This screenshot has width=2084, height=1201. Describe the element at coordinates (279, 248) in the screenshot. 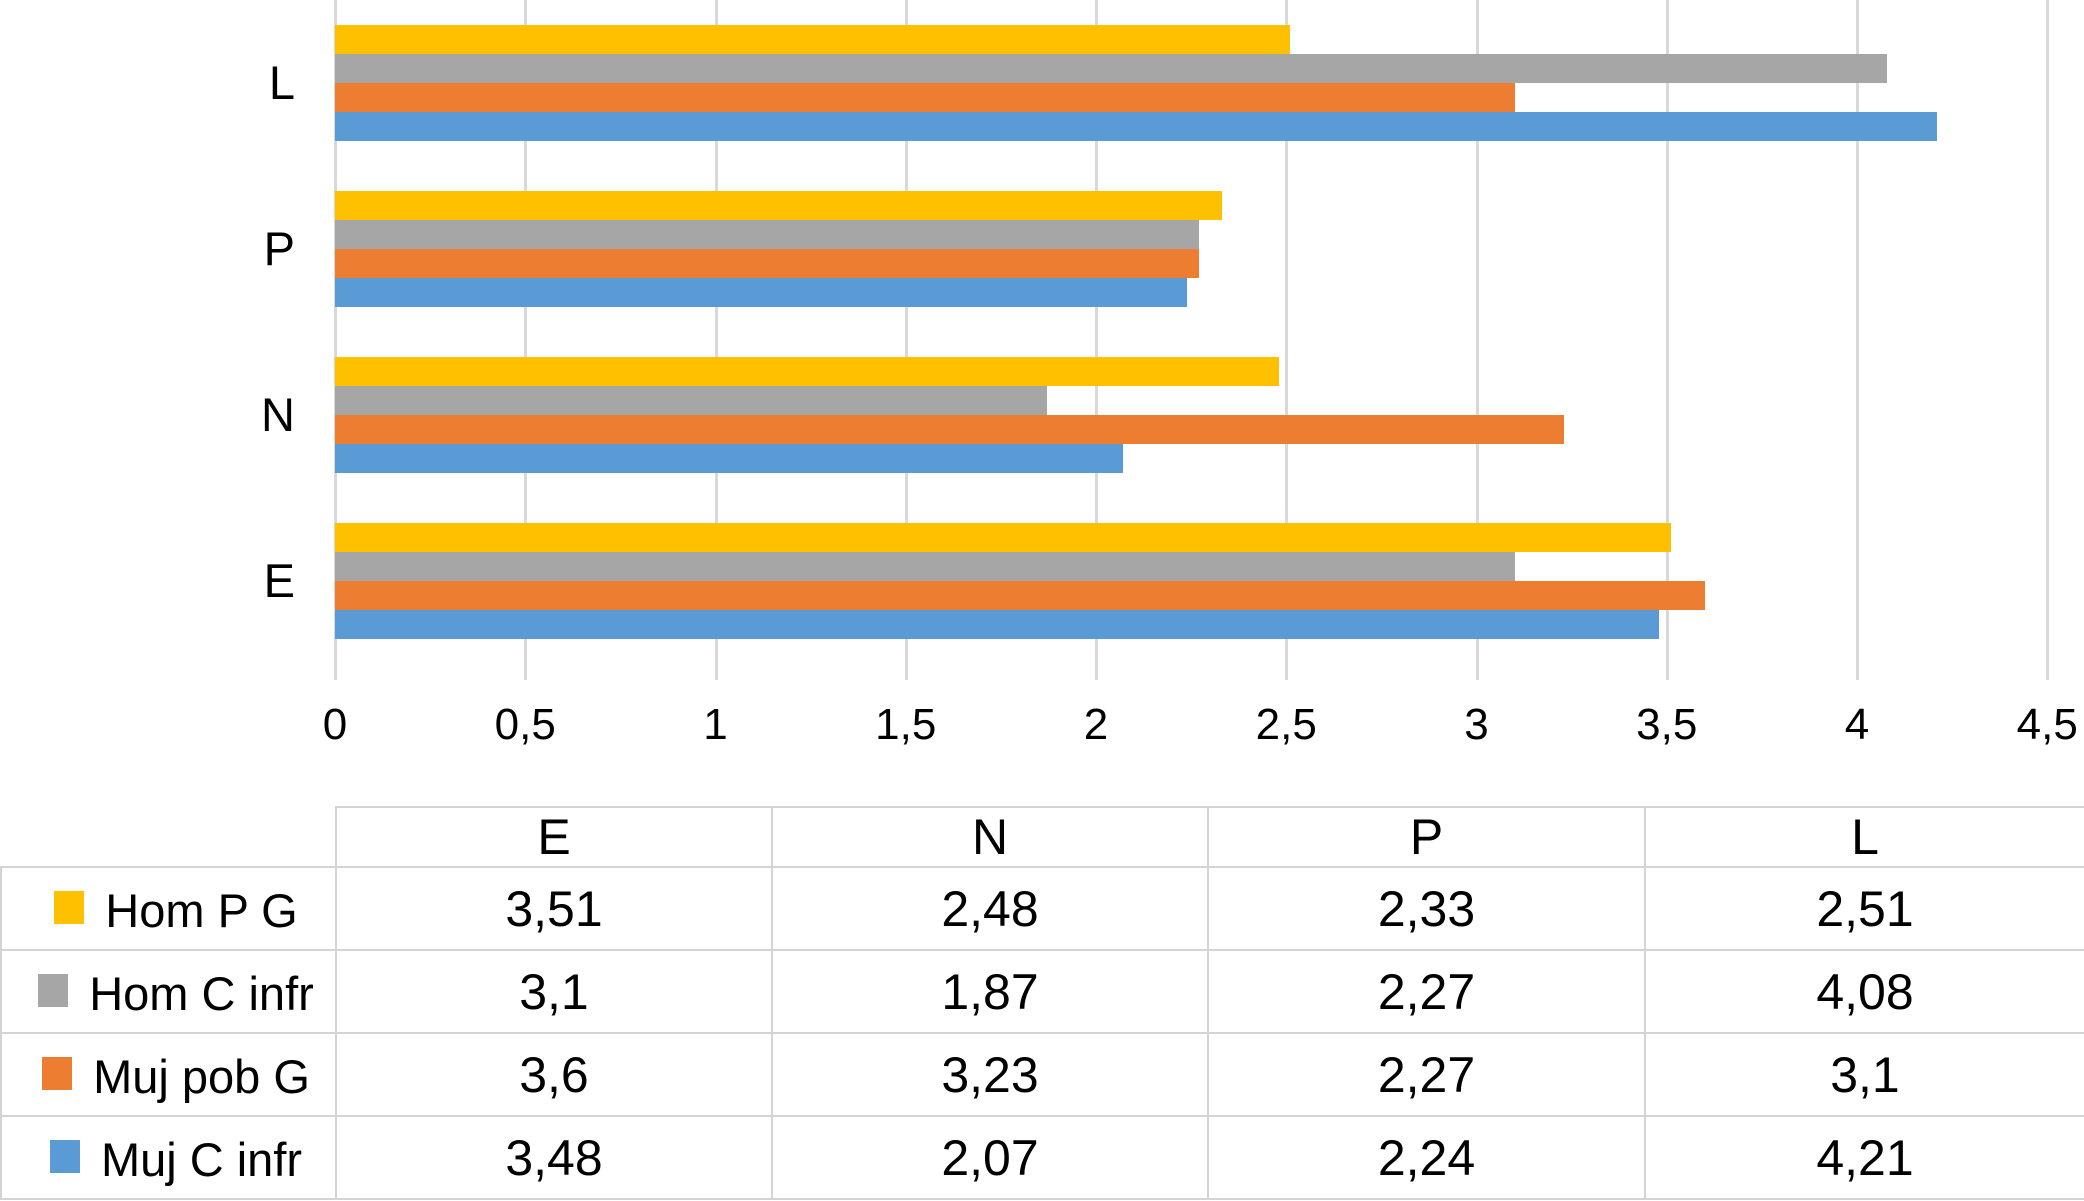

I see `category-label-p: P` at that location.